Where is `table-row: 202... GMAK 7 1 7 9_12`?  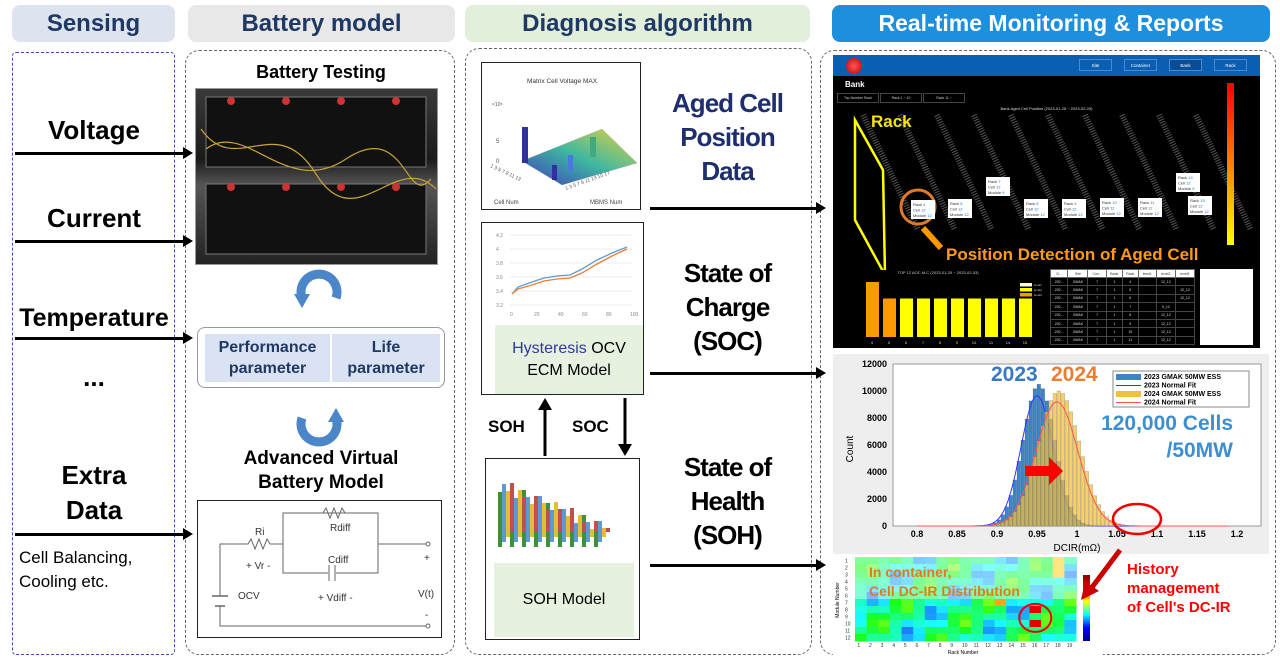
table-row: 202... GMAK 7 1 7 9_12 is located at coordinates (1122, 307).